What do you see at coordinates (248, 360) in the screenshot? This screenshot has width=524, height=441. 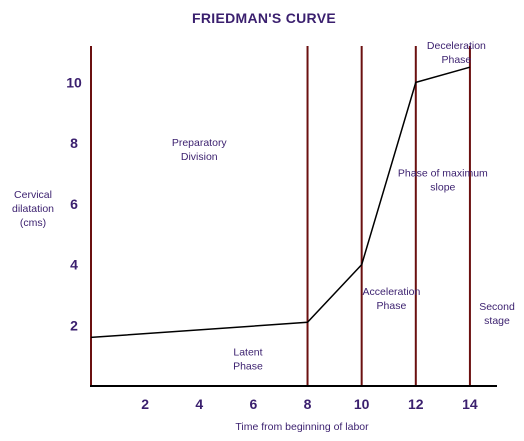 I see `annotation-2: Latent Phase` at bounding box center [248, 360].